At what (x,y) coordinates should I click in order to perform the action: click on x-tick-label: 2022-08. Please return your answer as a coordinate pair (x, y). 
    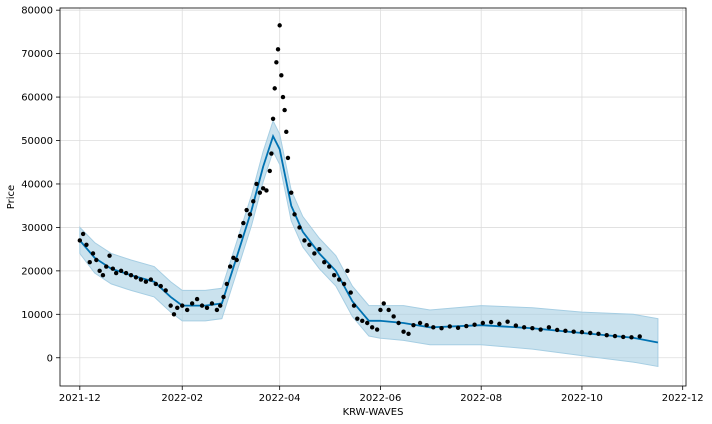
    Looking at the image, I should click on (481, 398).